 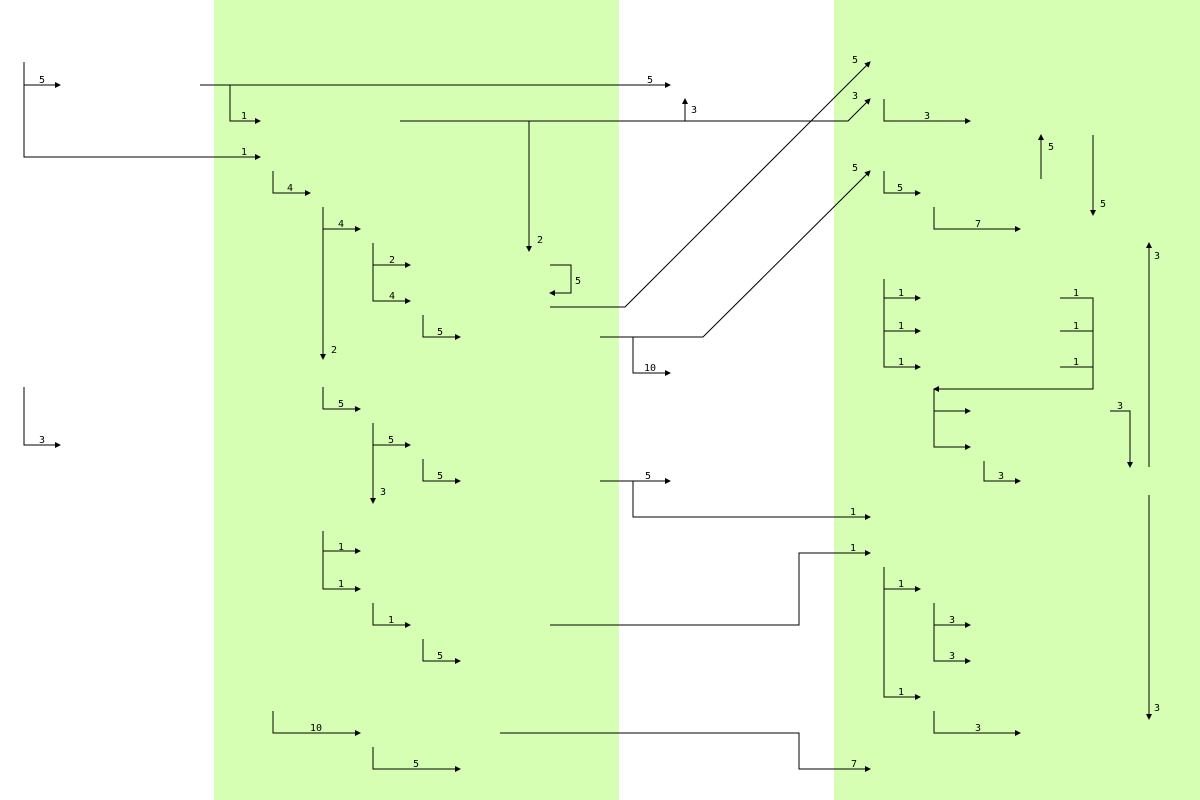 I want to click on edge-4a, so click(x=291, y=183).